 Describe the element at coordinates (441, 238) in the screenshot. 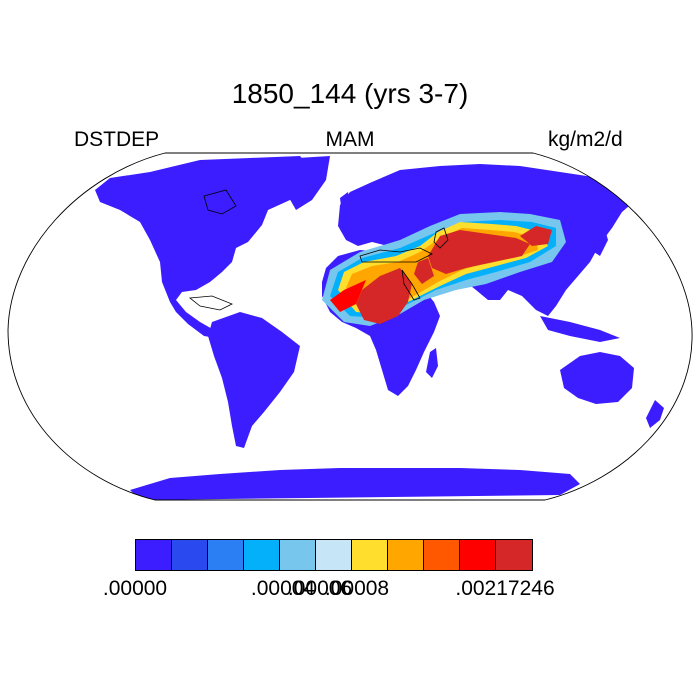

I see `coast-caspian` at that location.